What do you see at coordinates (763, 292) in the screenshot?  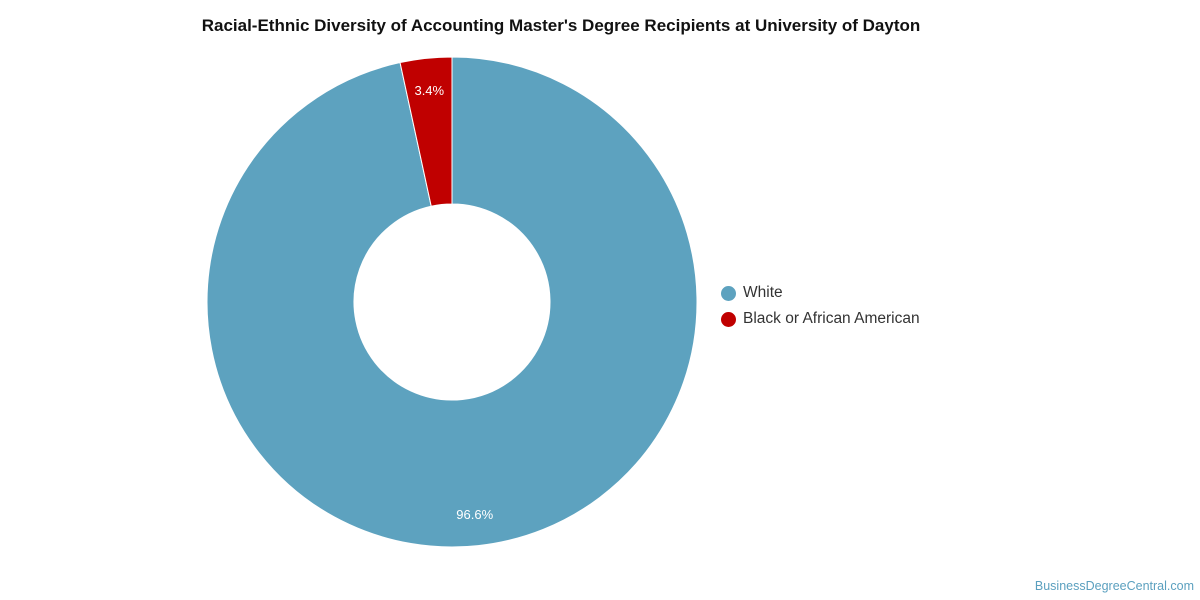 I see `legend-label: White` at bounding box center [763, 292].